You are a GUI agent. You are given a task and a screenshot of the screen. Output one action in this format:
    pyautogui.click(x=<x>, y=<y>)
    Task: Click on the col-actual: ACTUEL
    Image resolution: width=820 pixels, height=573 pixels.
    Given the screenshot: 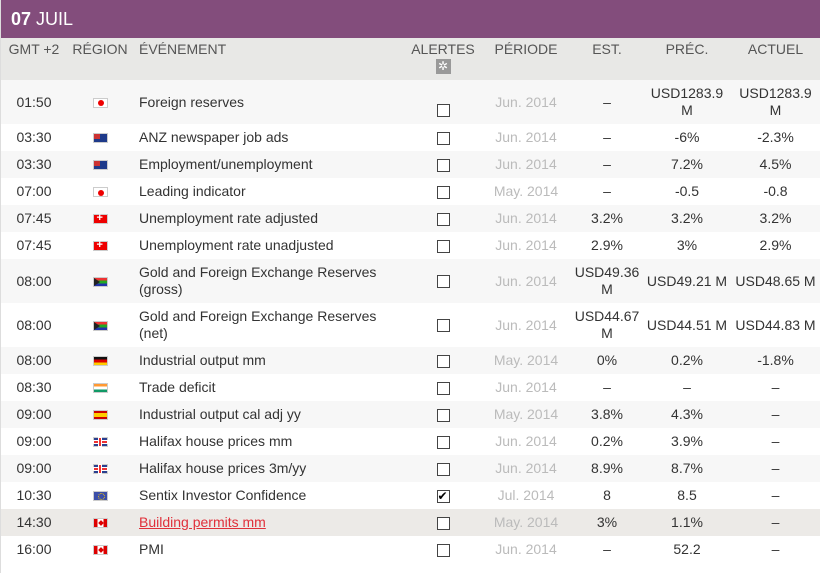 What is the action you would take?
    pyautogui.click(x=775, y=59)
    